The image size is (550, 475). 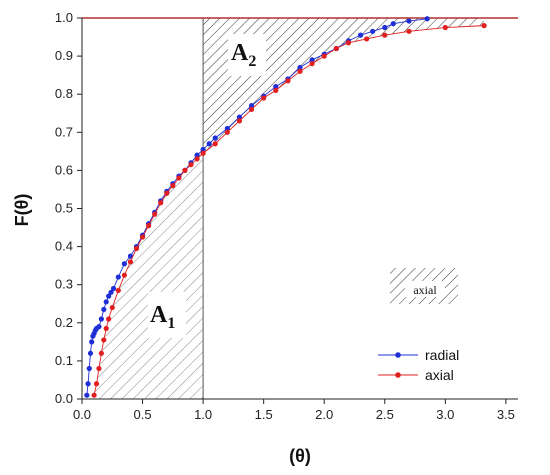 I want to click on x-tick-label: 3.5, so click(x=506, y=414).